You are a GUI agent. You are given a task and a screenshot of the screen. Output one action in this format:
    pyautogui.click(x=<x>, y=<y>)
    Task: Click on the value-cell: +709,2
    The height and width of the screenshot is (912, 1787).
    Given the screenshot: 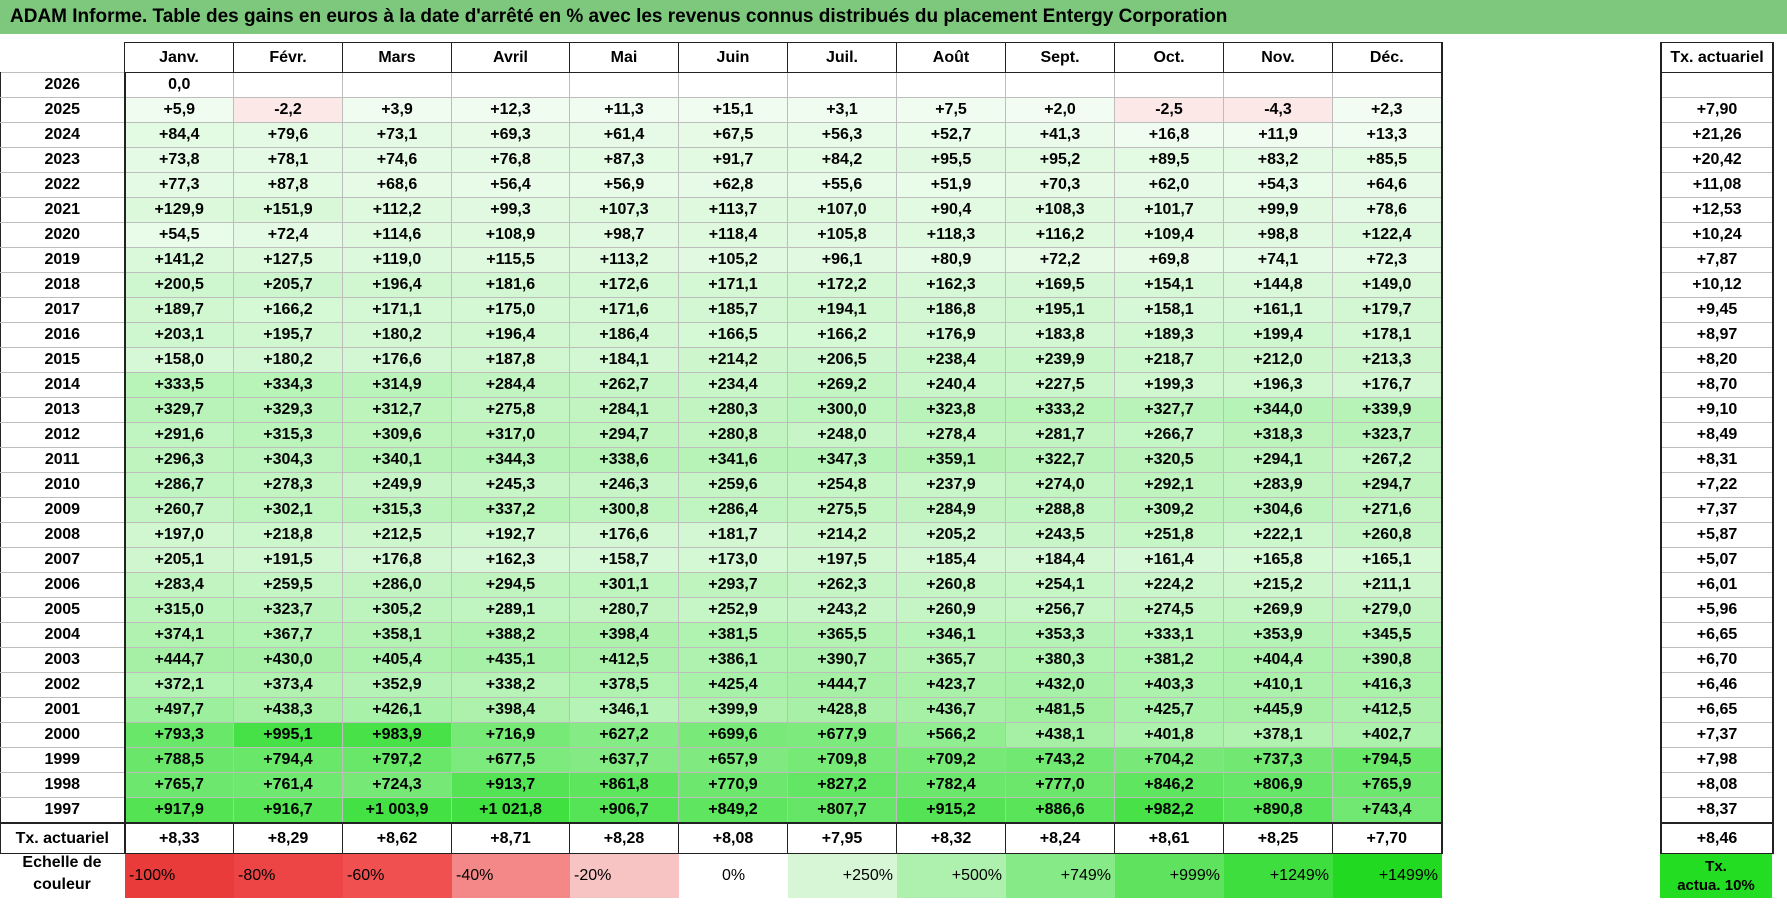 What is the action you would take?
    pyautogui.click(x=951, y=760)
    